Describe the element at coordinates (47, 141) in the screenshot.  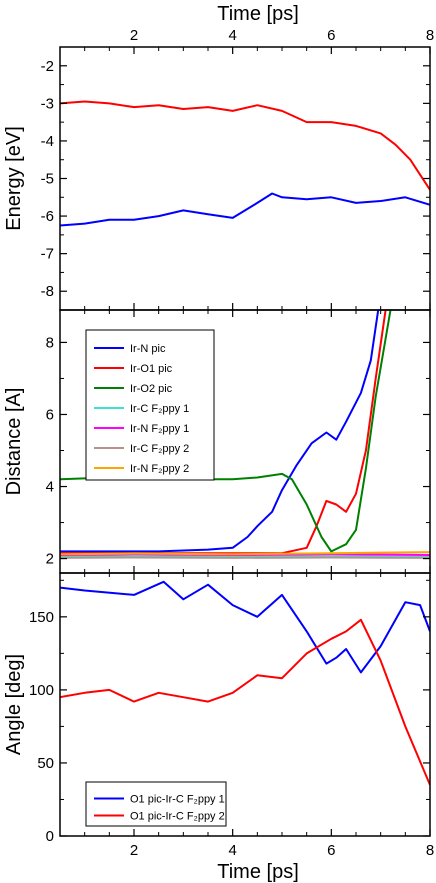
I see `y-tick-label: -4` at that location.